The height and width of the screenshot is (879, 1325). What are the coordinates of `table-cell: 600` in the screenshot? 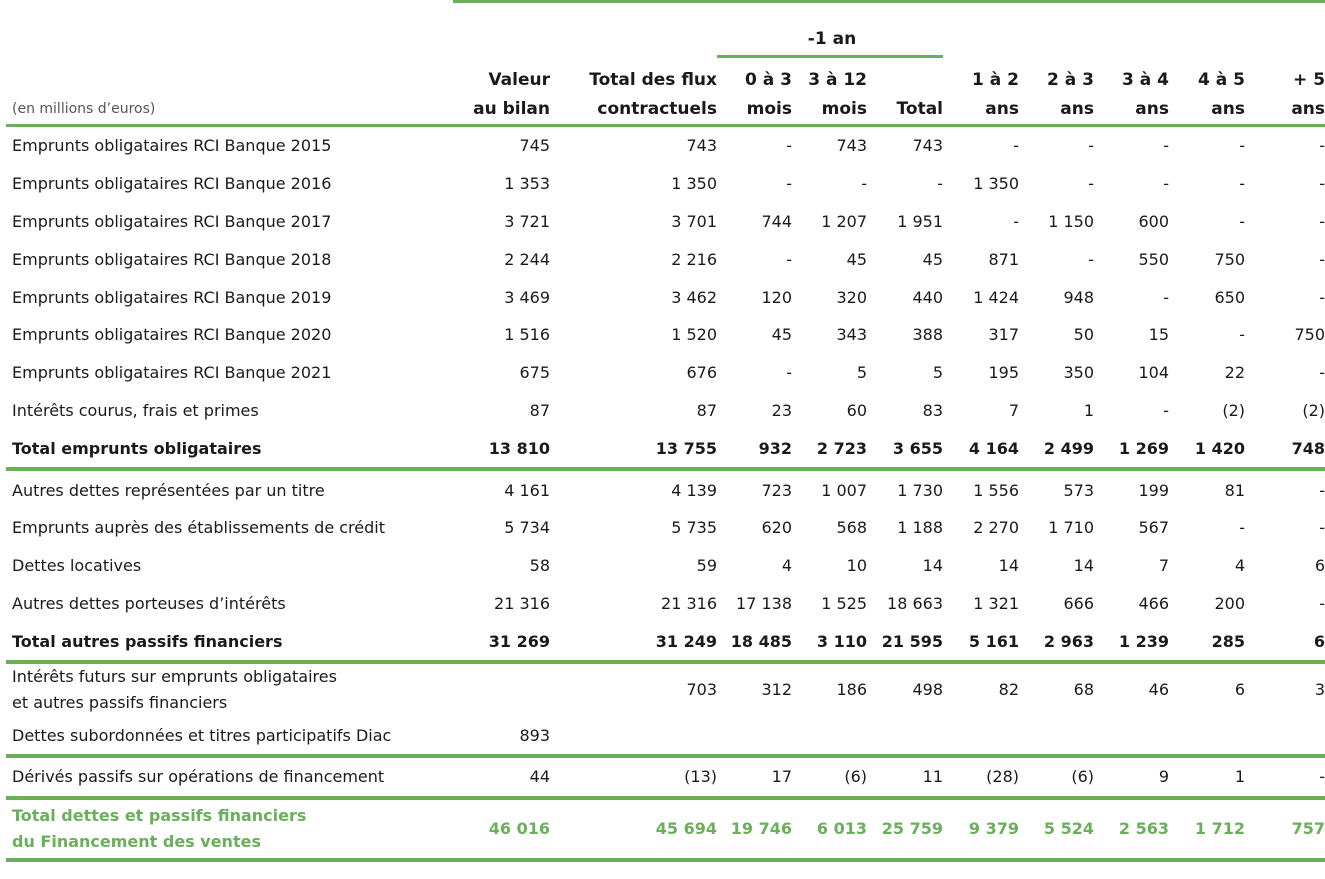 It's located at (1153, 221).